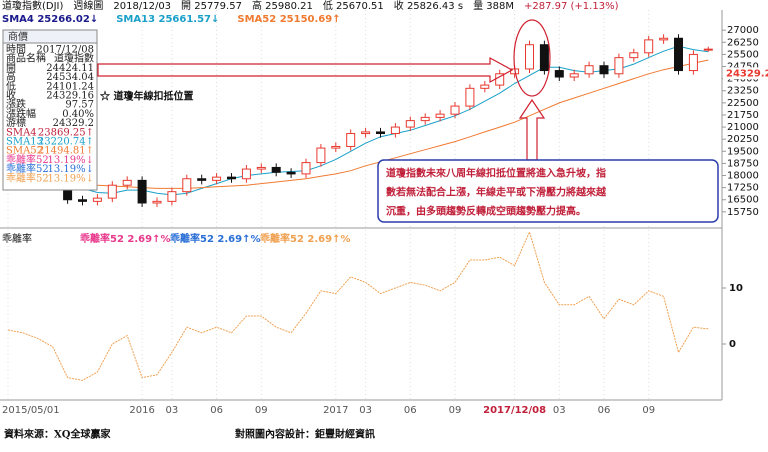  I want to click on header-field: 量 388M, so click(493, 6).